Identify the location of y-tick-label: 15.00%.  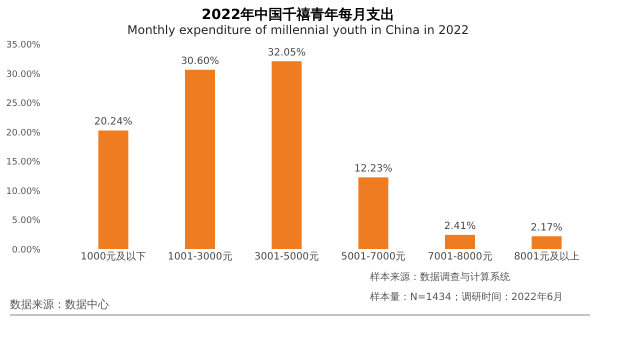
(23, 163).